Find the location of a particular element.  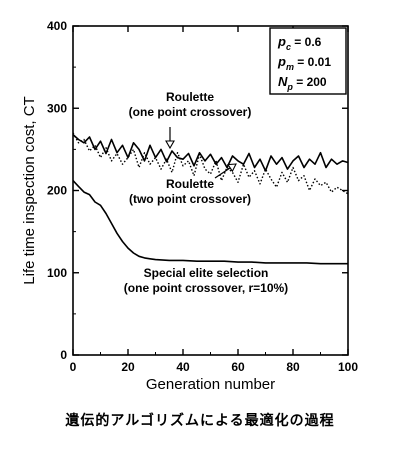

annotation-roulette1-line: Roulette is located at coordinates (190, 97).